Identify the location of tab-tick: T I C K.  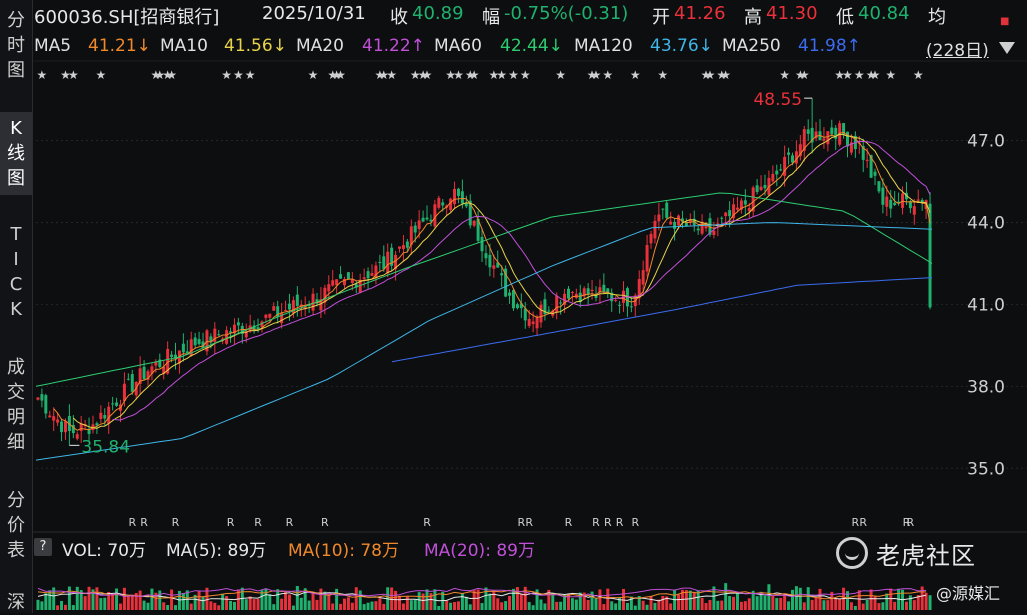
(16, 272).